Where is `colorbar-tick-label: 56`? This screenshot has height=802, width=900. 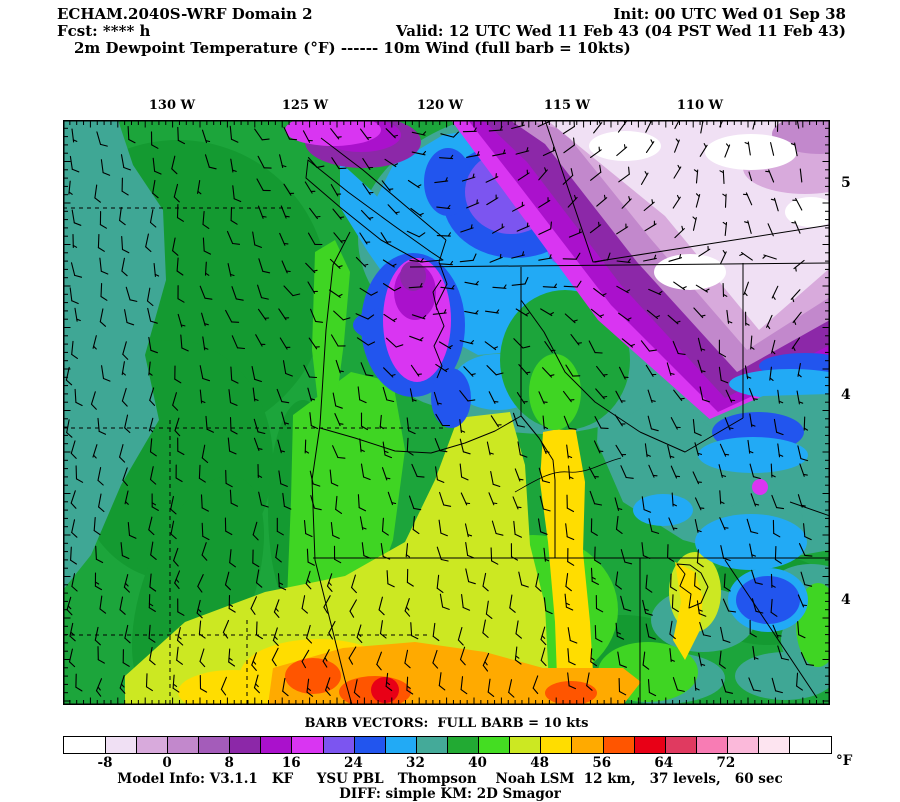
colorbar-tick-label: 56 is located at coordinates (601, 763).